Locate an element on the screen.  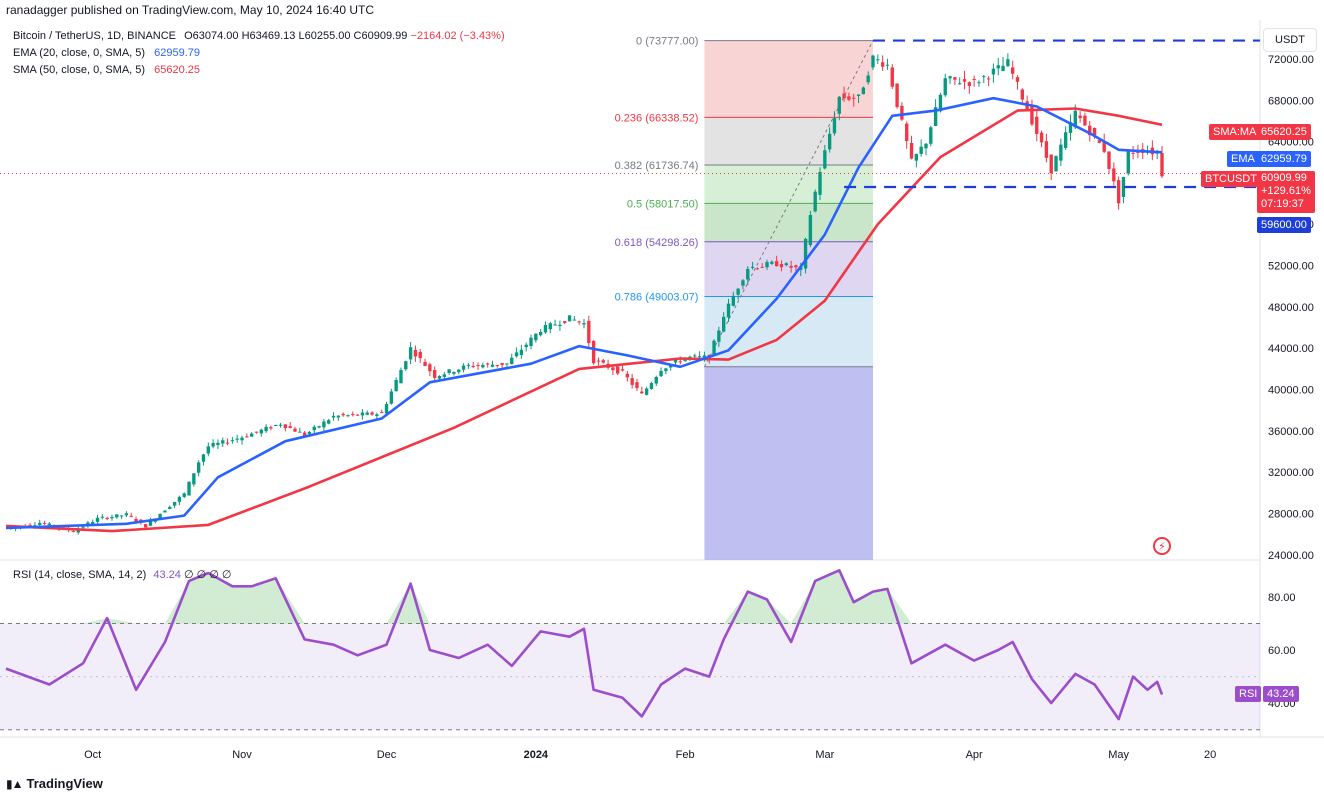
lightning-icon: ⚡ is located at coordinates (1162, 546).